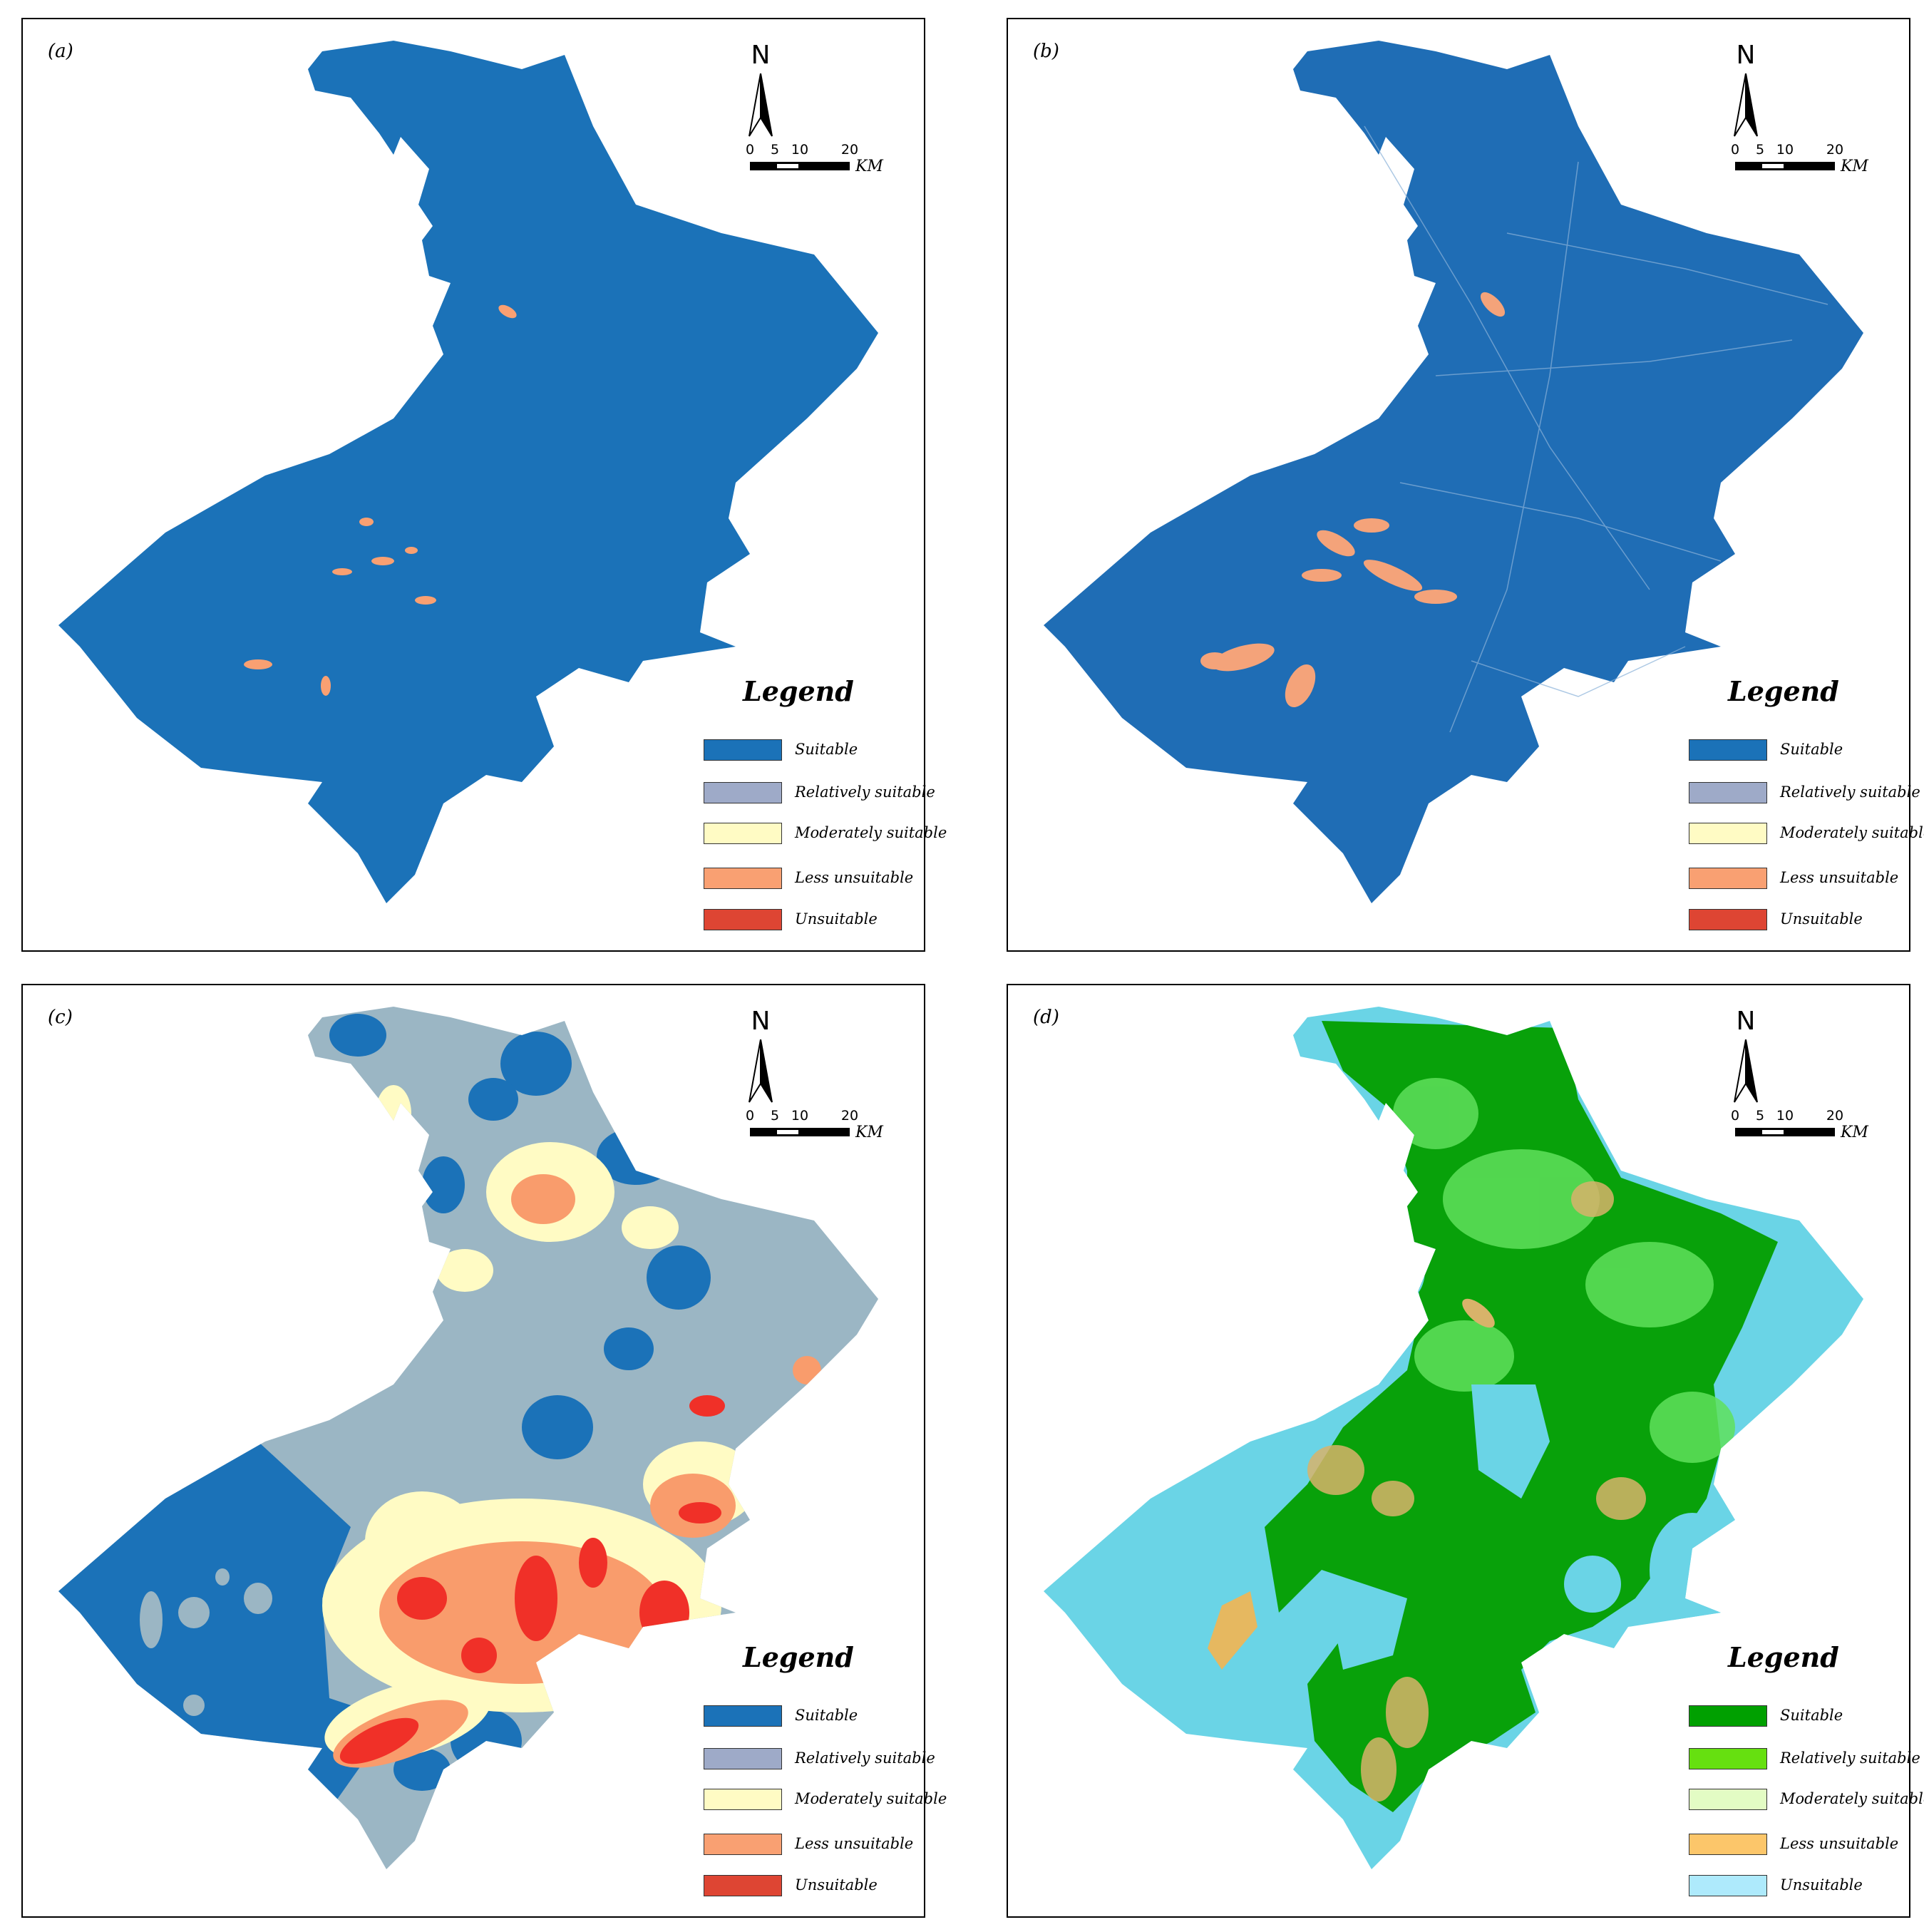 This screenshot has height=1932, width=1924. What do you see at coordinates (60, 52) in the screenshot?
I see `panel-label: (a)` at bounding box center [60, 52].